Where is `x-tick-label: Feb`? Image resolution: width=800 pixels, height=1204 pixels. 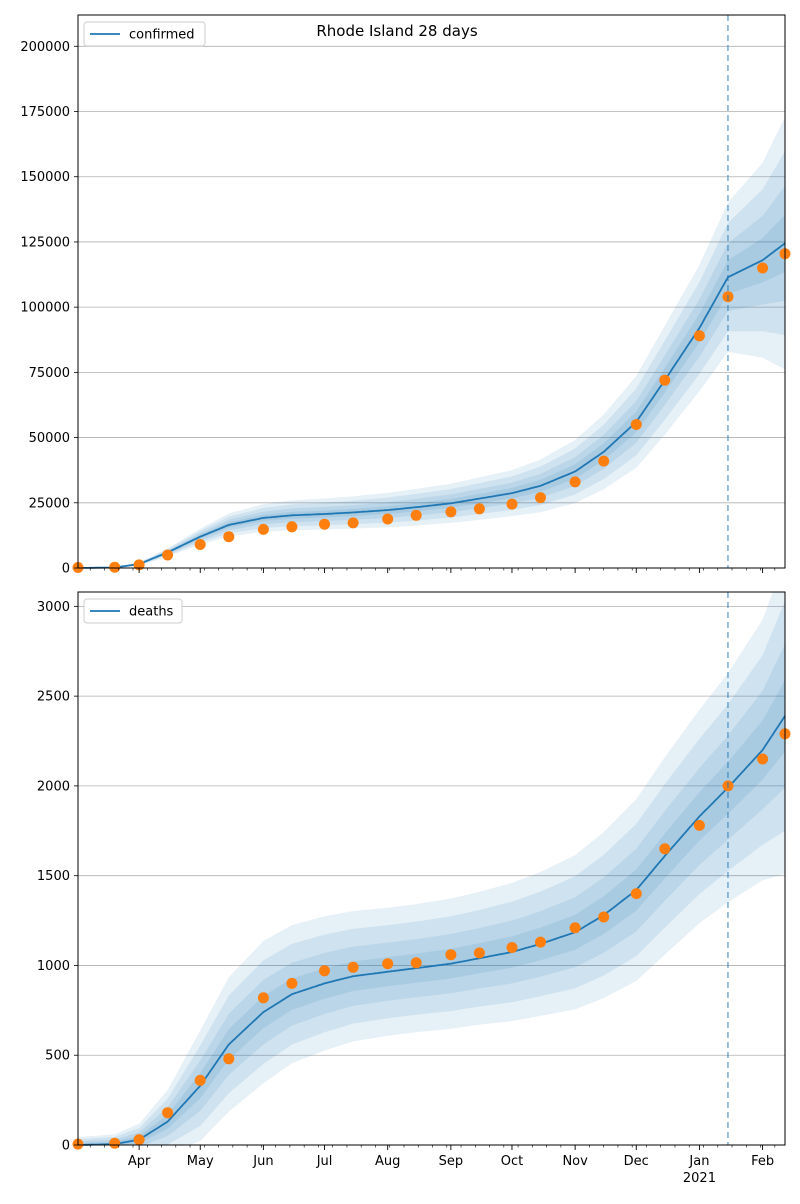
x-tick-label: Feb is located at coordinates (762, 1161).